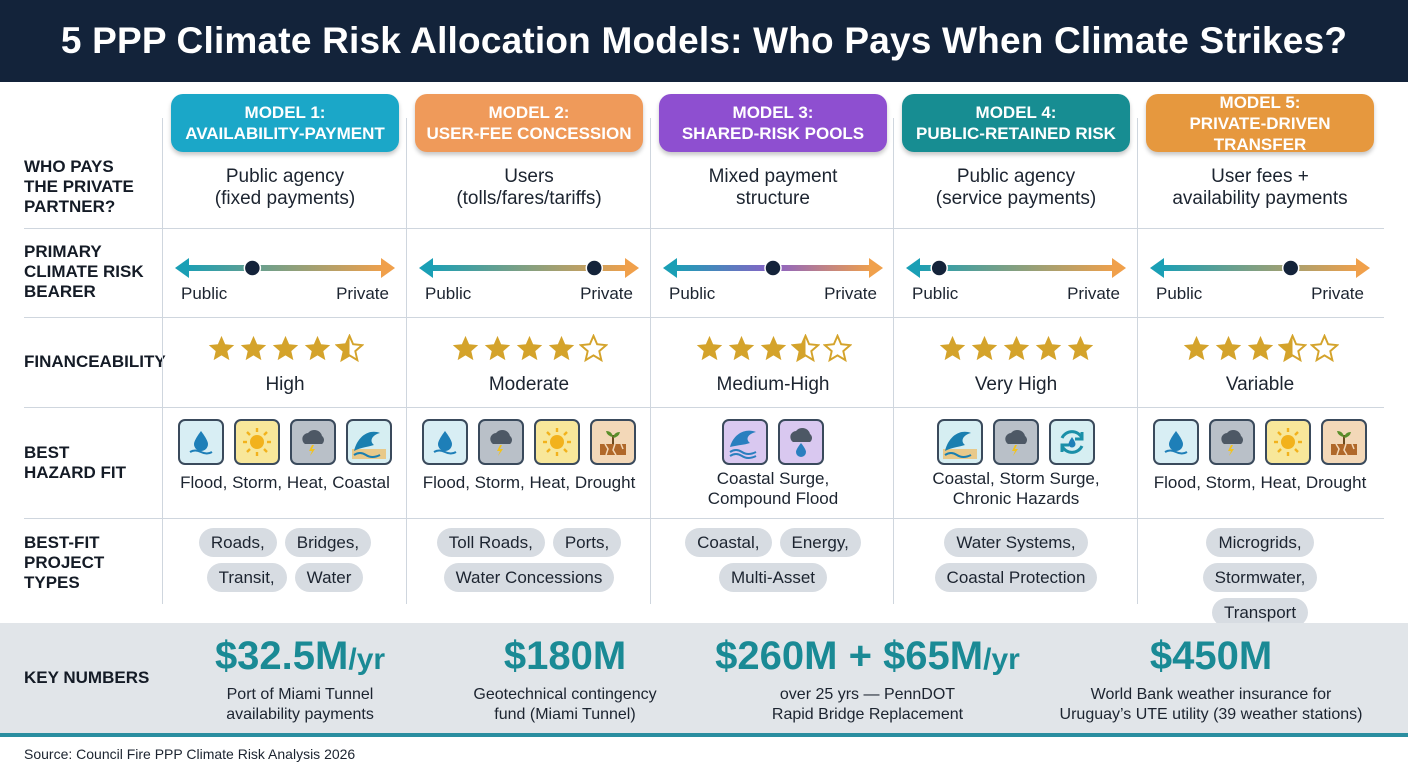 The image size is (1408, 768). I want to click on model-name: PRIVATE-DRIVEN TRANSFER, so click(1260, 133).